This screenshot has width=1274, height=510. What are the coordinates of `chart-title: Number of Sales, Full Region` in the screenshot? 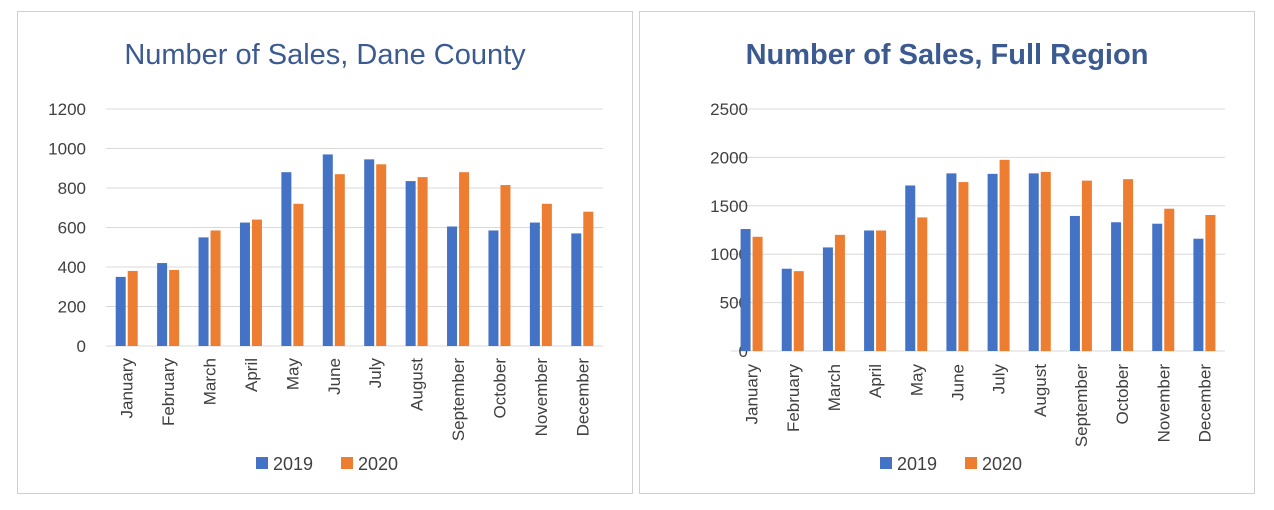 It's located at (947, 55).